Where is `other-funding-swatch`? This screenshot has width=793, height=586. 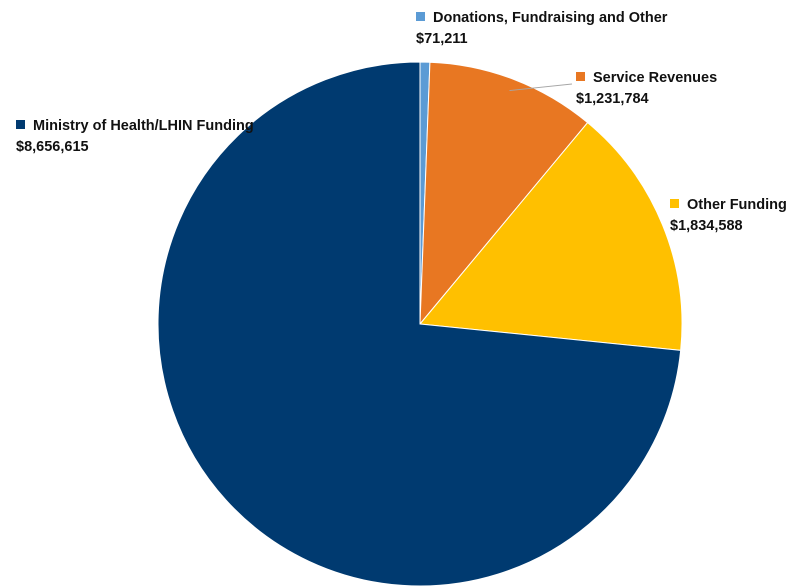 other-funding-swatch is located at coordinates (674, 203).